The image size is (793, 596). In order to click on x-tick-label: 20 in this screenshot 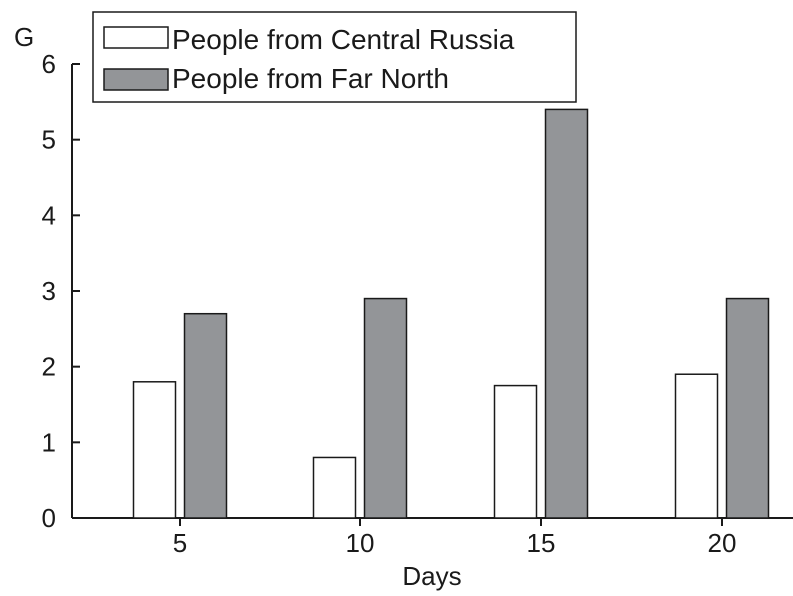, I will do `click(722, 543)`.